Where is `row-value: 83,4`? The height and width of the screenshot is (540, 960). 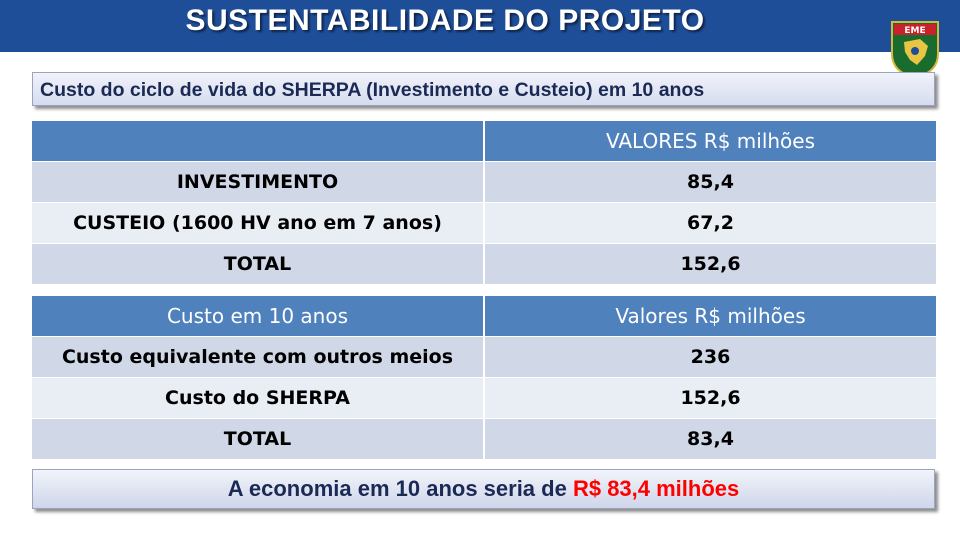
row-value: 83,4 is located at coordinates (710, 439).